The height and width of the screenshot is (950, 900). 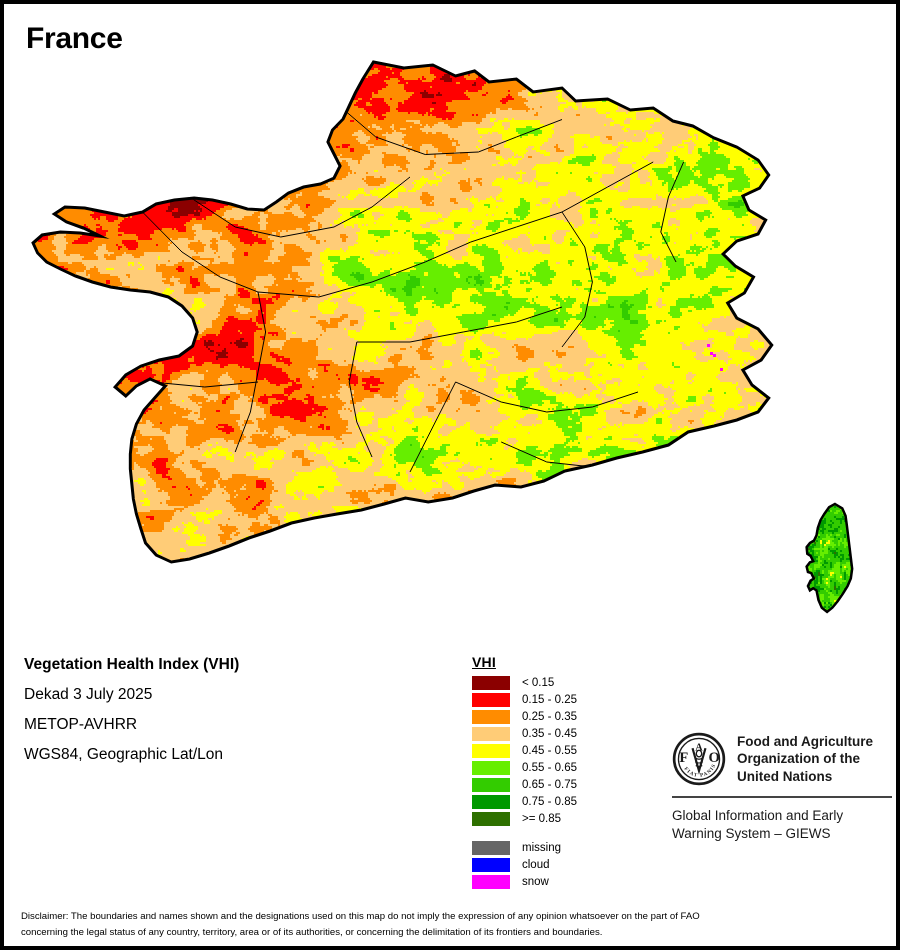 I want to click on legend-row-0-65-0-75: 0.65 - 0.75, so click(x=524, y=785).